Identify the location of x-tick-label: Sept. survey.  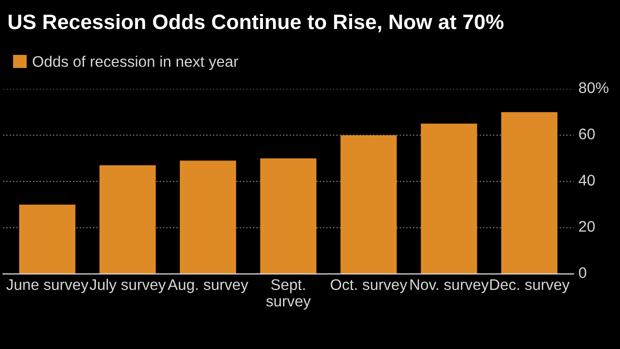
(288, 294).